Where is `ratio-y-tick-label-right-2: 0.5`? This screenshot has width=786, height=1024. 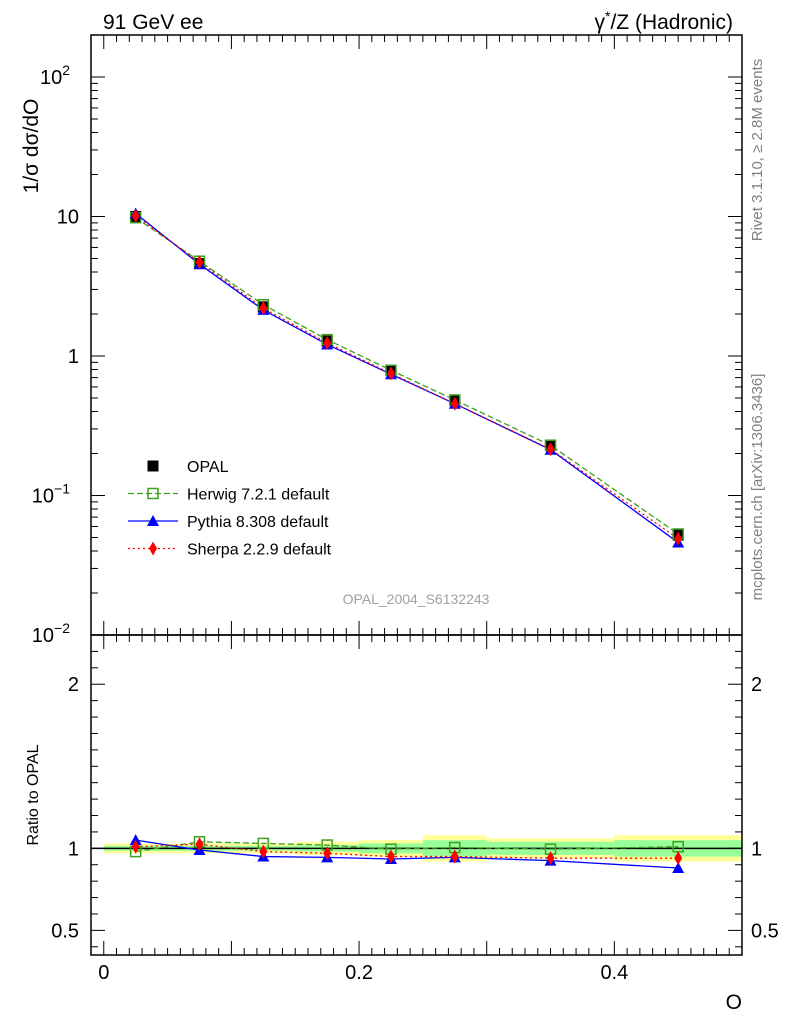 ratio-y-tick-label-right-2: 0.5 is located at coordinates (765, 931).